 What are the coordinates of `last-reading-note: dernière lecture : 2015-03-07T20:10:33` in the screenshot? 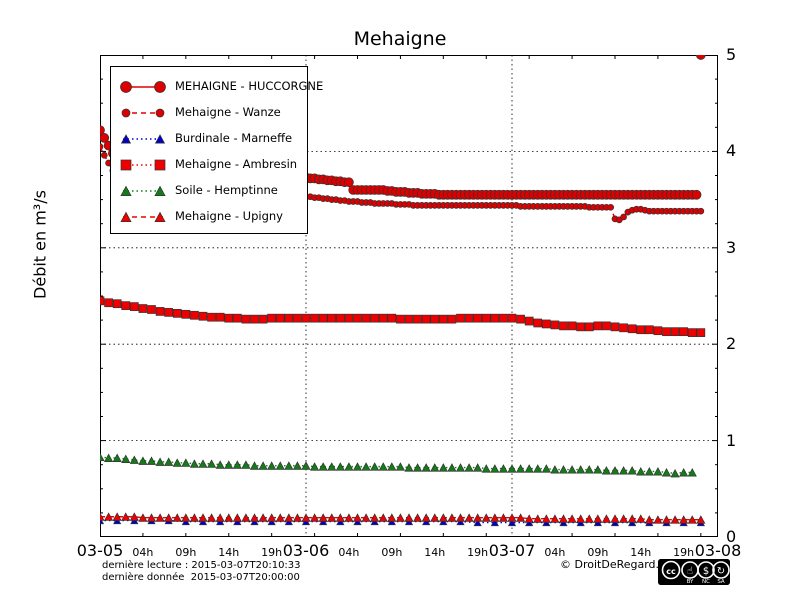 It's located at (201, 565).